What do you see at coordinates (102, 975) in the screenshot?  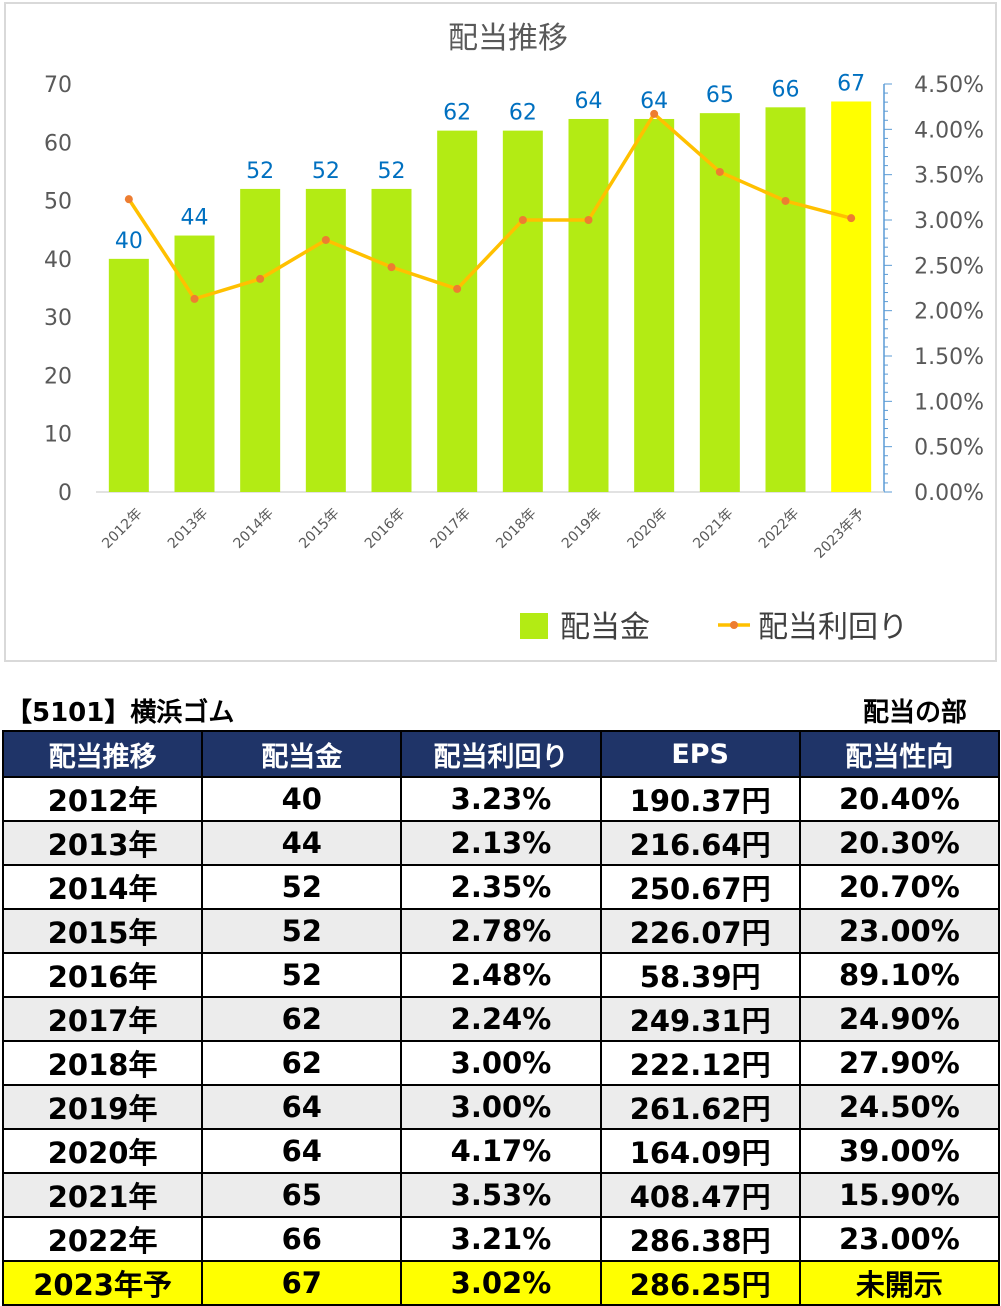 I see `table-cell: 2016年` at bounding box center [102, 975].